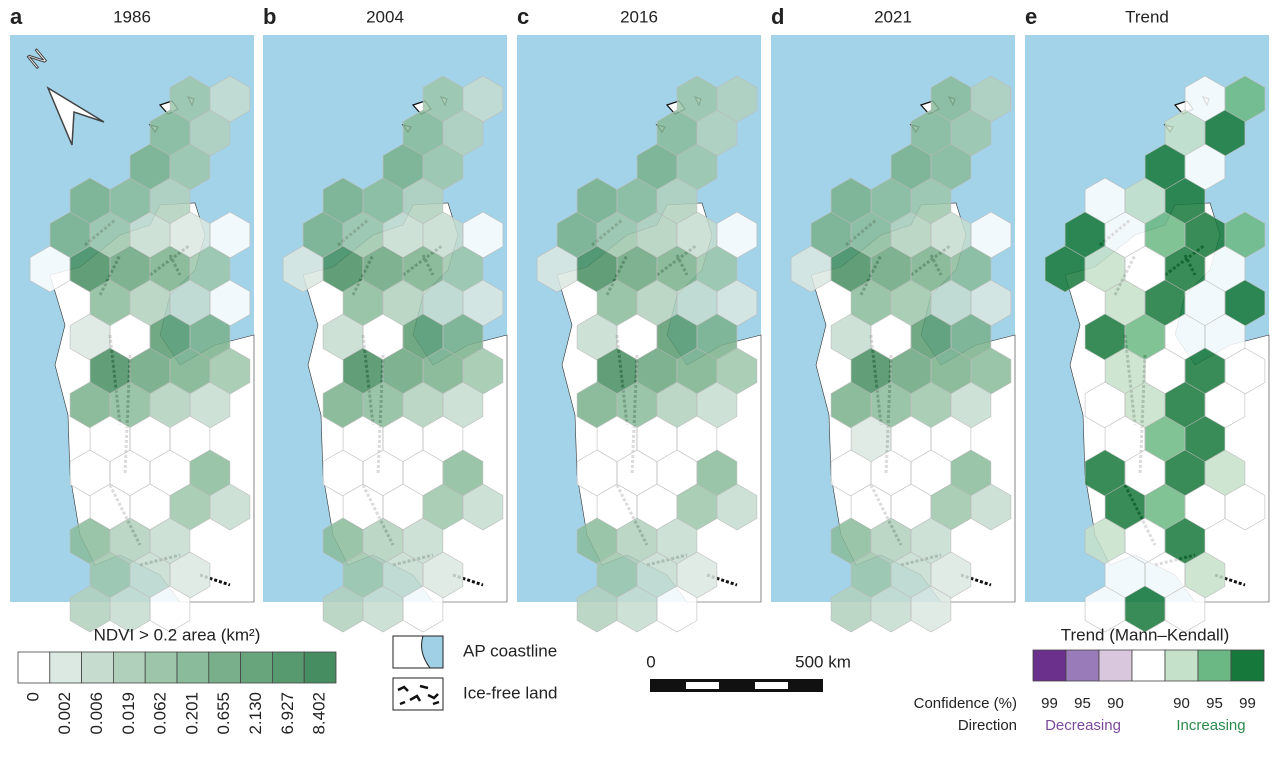 The height and width of the screenshot is (761, 1280). Describe the element at coordinates (128, 713) in the screenshot. I see `legend-label: 0.019` at that location.